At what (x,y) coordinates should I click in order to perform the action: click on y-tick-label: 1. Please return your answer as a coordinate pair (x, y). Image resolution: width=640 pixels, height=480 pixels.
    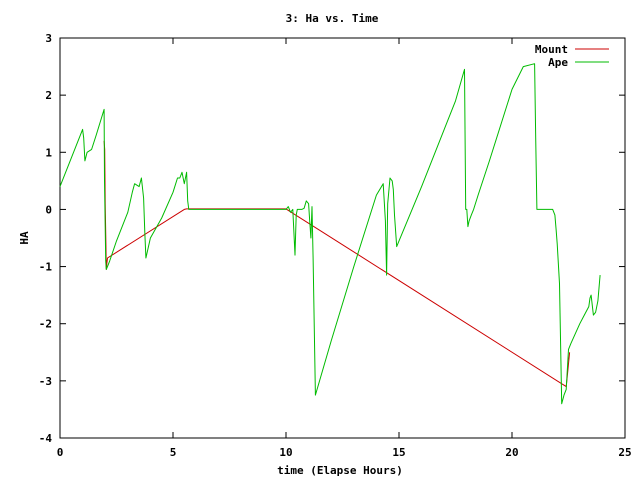
    Looking at the image, I should click on (48, 152).